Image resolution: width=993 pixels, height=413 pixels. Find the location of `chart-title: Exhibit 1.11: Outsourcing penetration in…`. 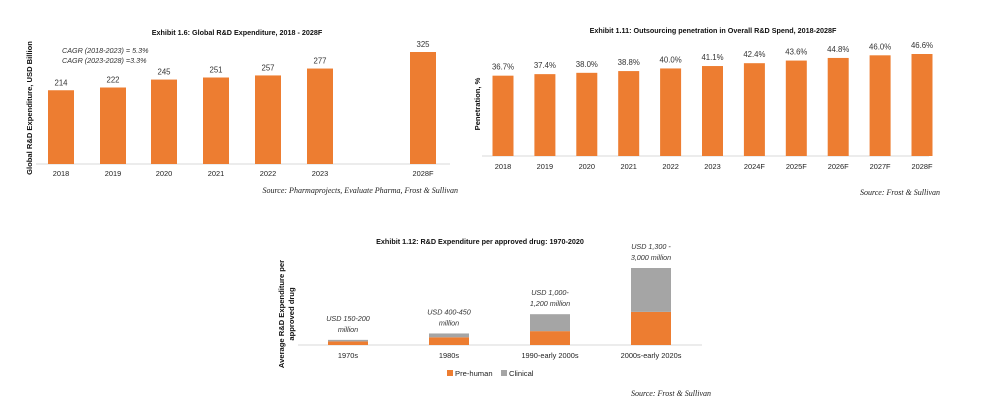

chart-title: Exhibit 1.11: Outsourcing penetration in… is located at coordinates (713, 30).